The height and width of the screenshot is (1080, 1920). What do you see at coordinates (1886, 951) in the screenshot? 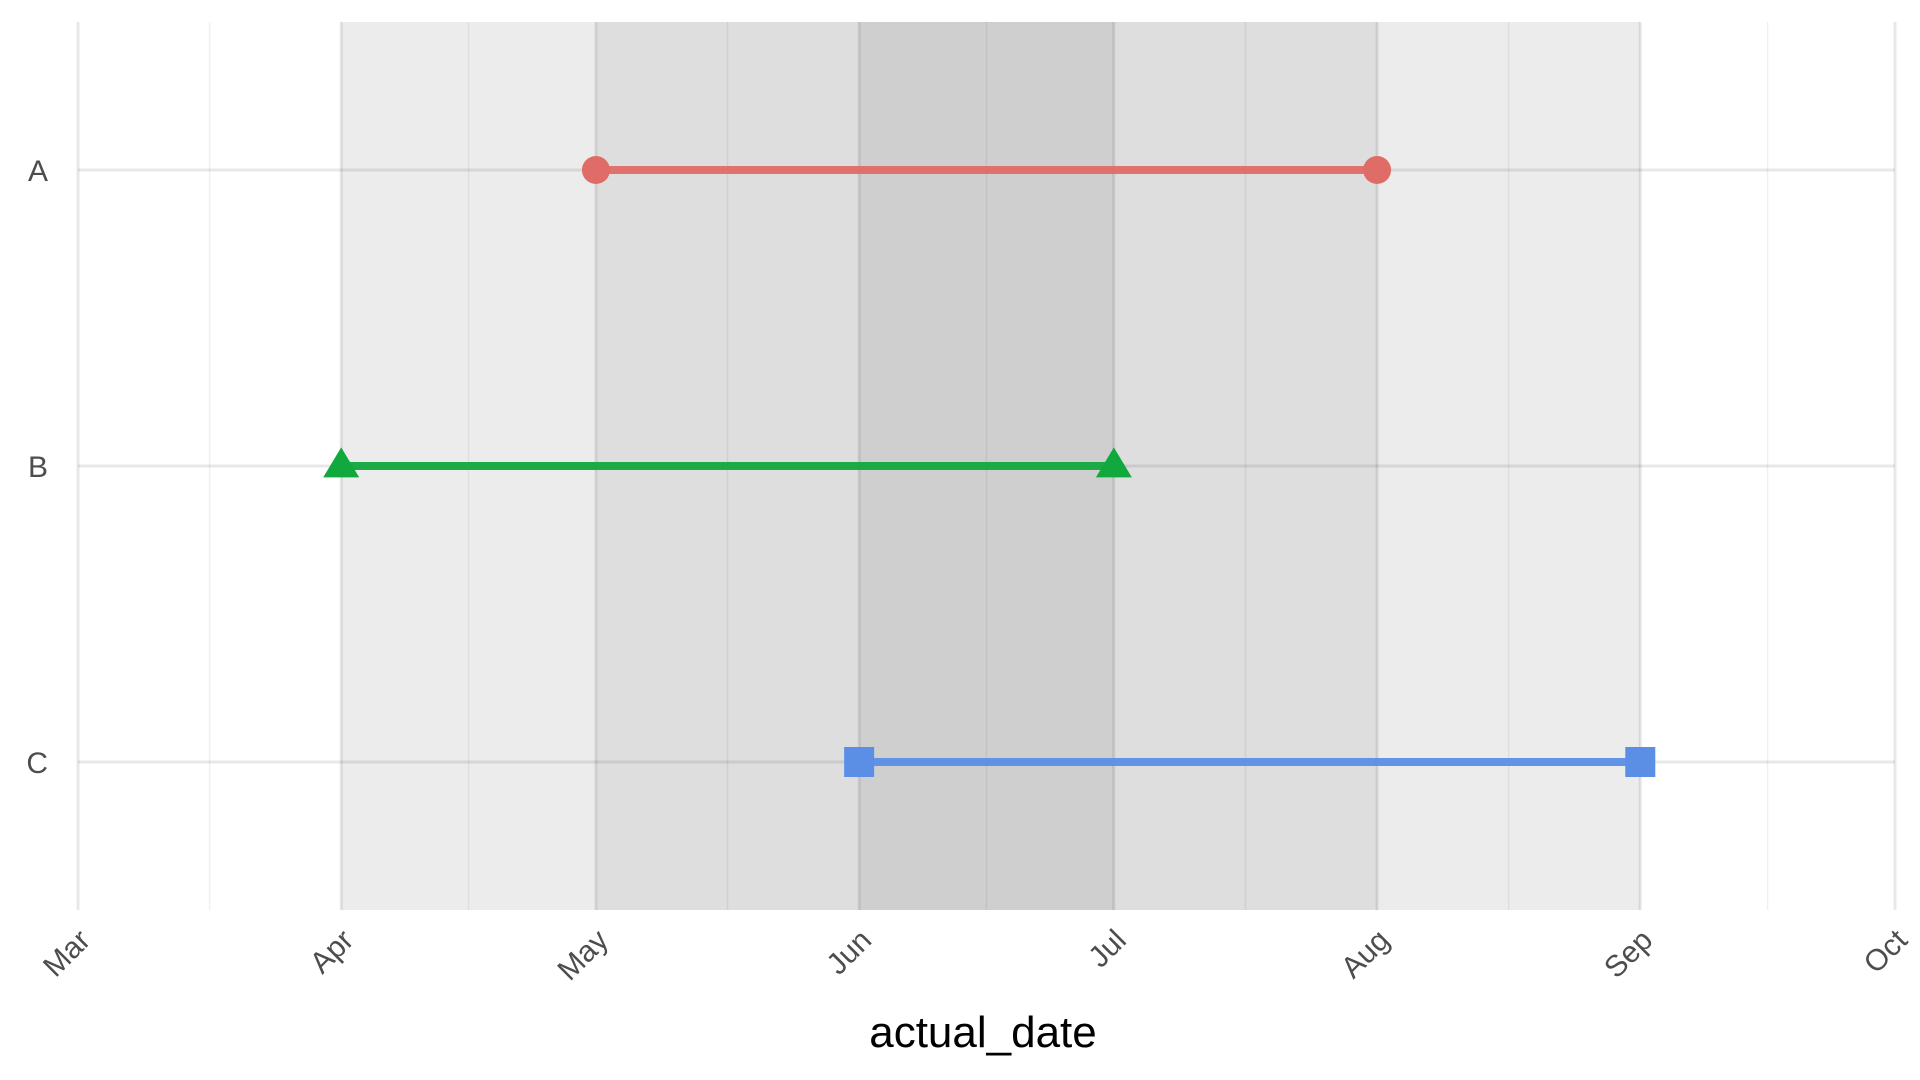
I see `x-tick-label-oct: Oct` at bounding box center [1886, 951].